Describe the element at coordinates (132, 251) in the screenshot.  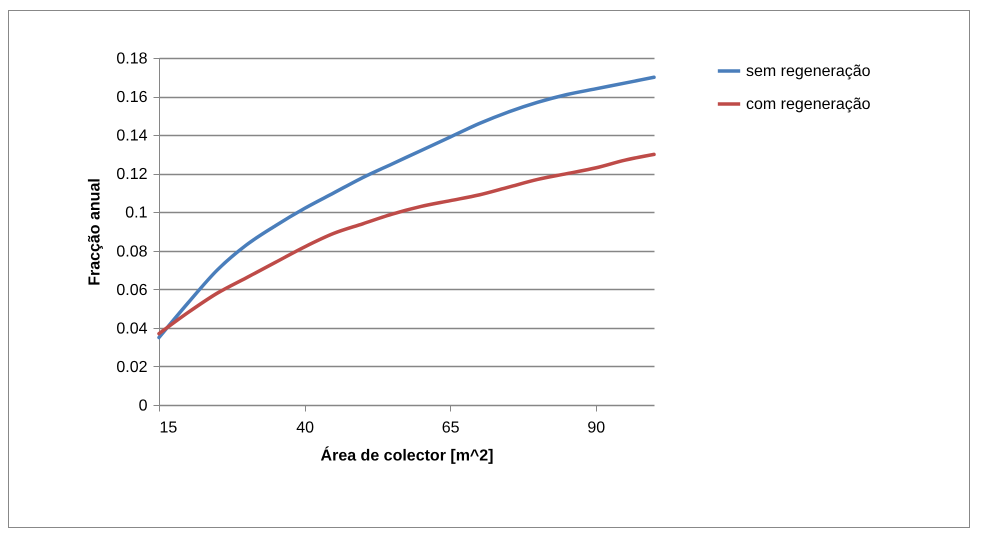
I see `y-tick-label: 0.08` at that location.